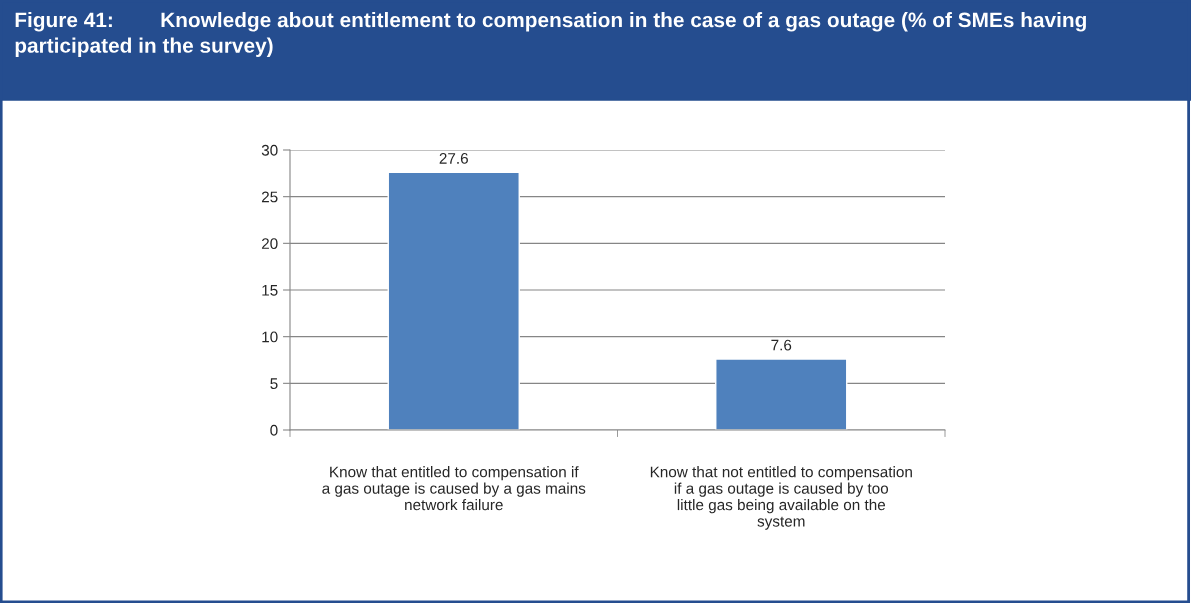 The image size is (1191, 603). I want to click on y-tick-label: 25, so click(269, 197).